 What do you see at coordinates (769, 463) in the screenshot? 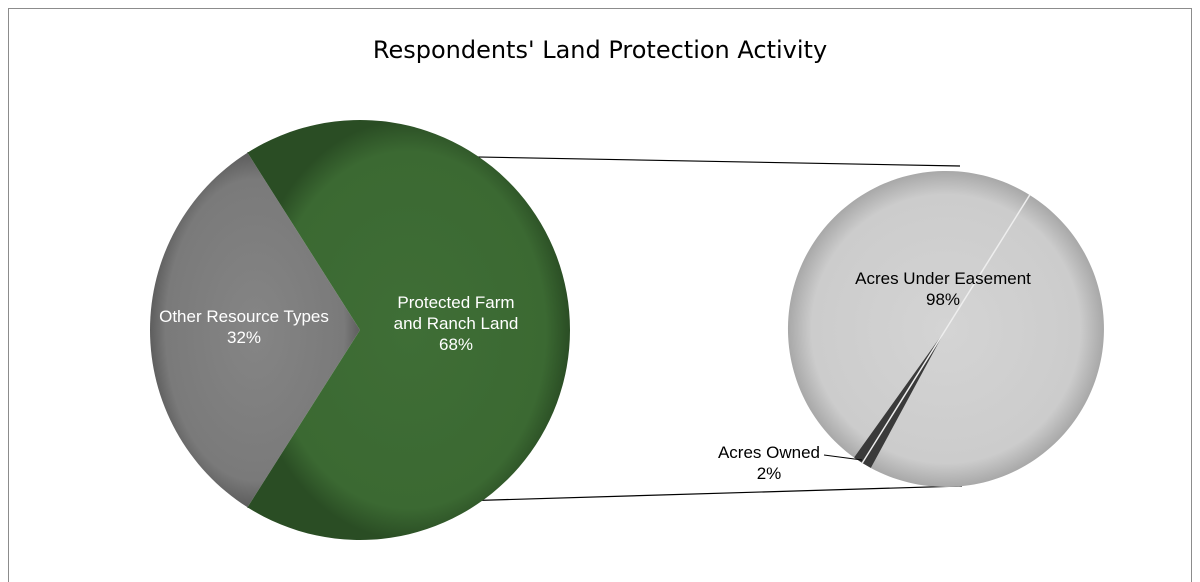
I see `label-acres-owned: Acres Owned 2%` at bounding box center [769, 463].